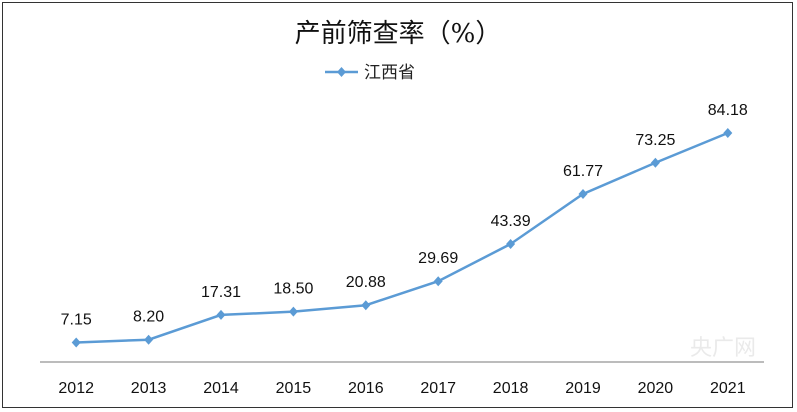 The image size is (797, 412). I want to click on x-tick-label: 2013, so click(149, 388).